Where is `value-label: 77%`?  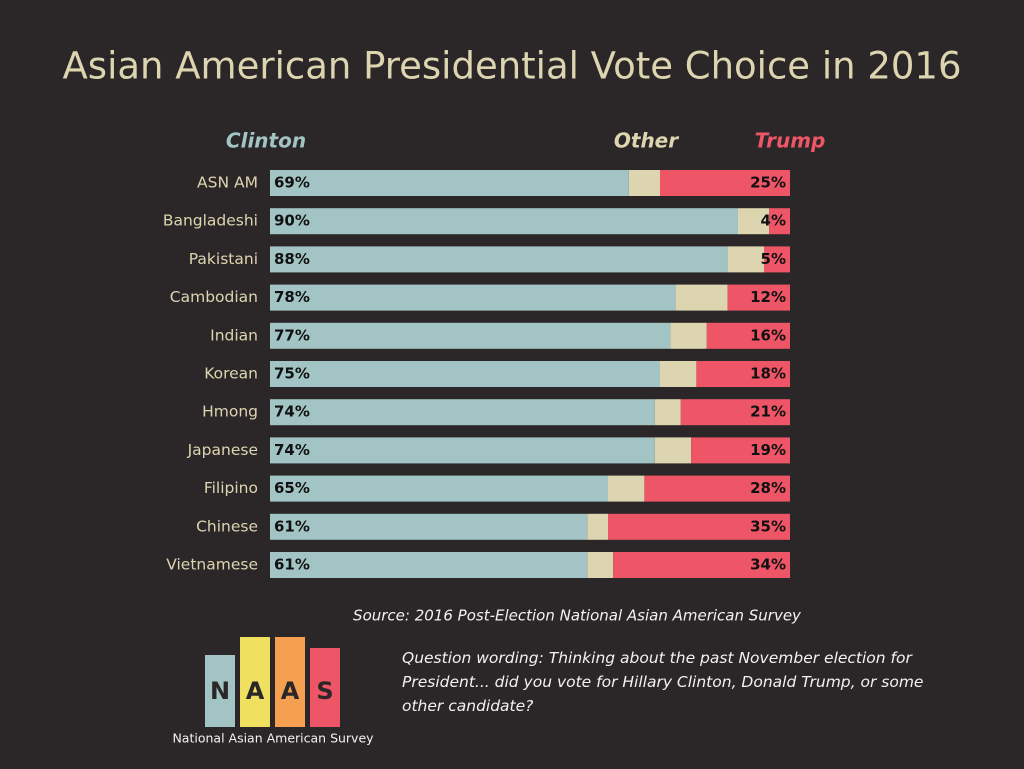
value-label: 77% is located at coordinates (292, 335).